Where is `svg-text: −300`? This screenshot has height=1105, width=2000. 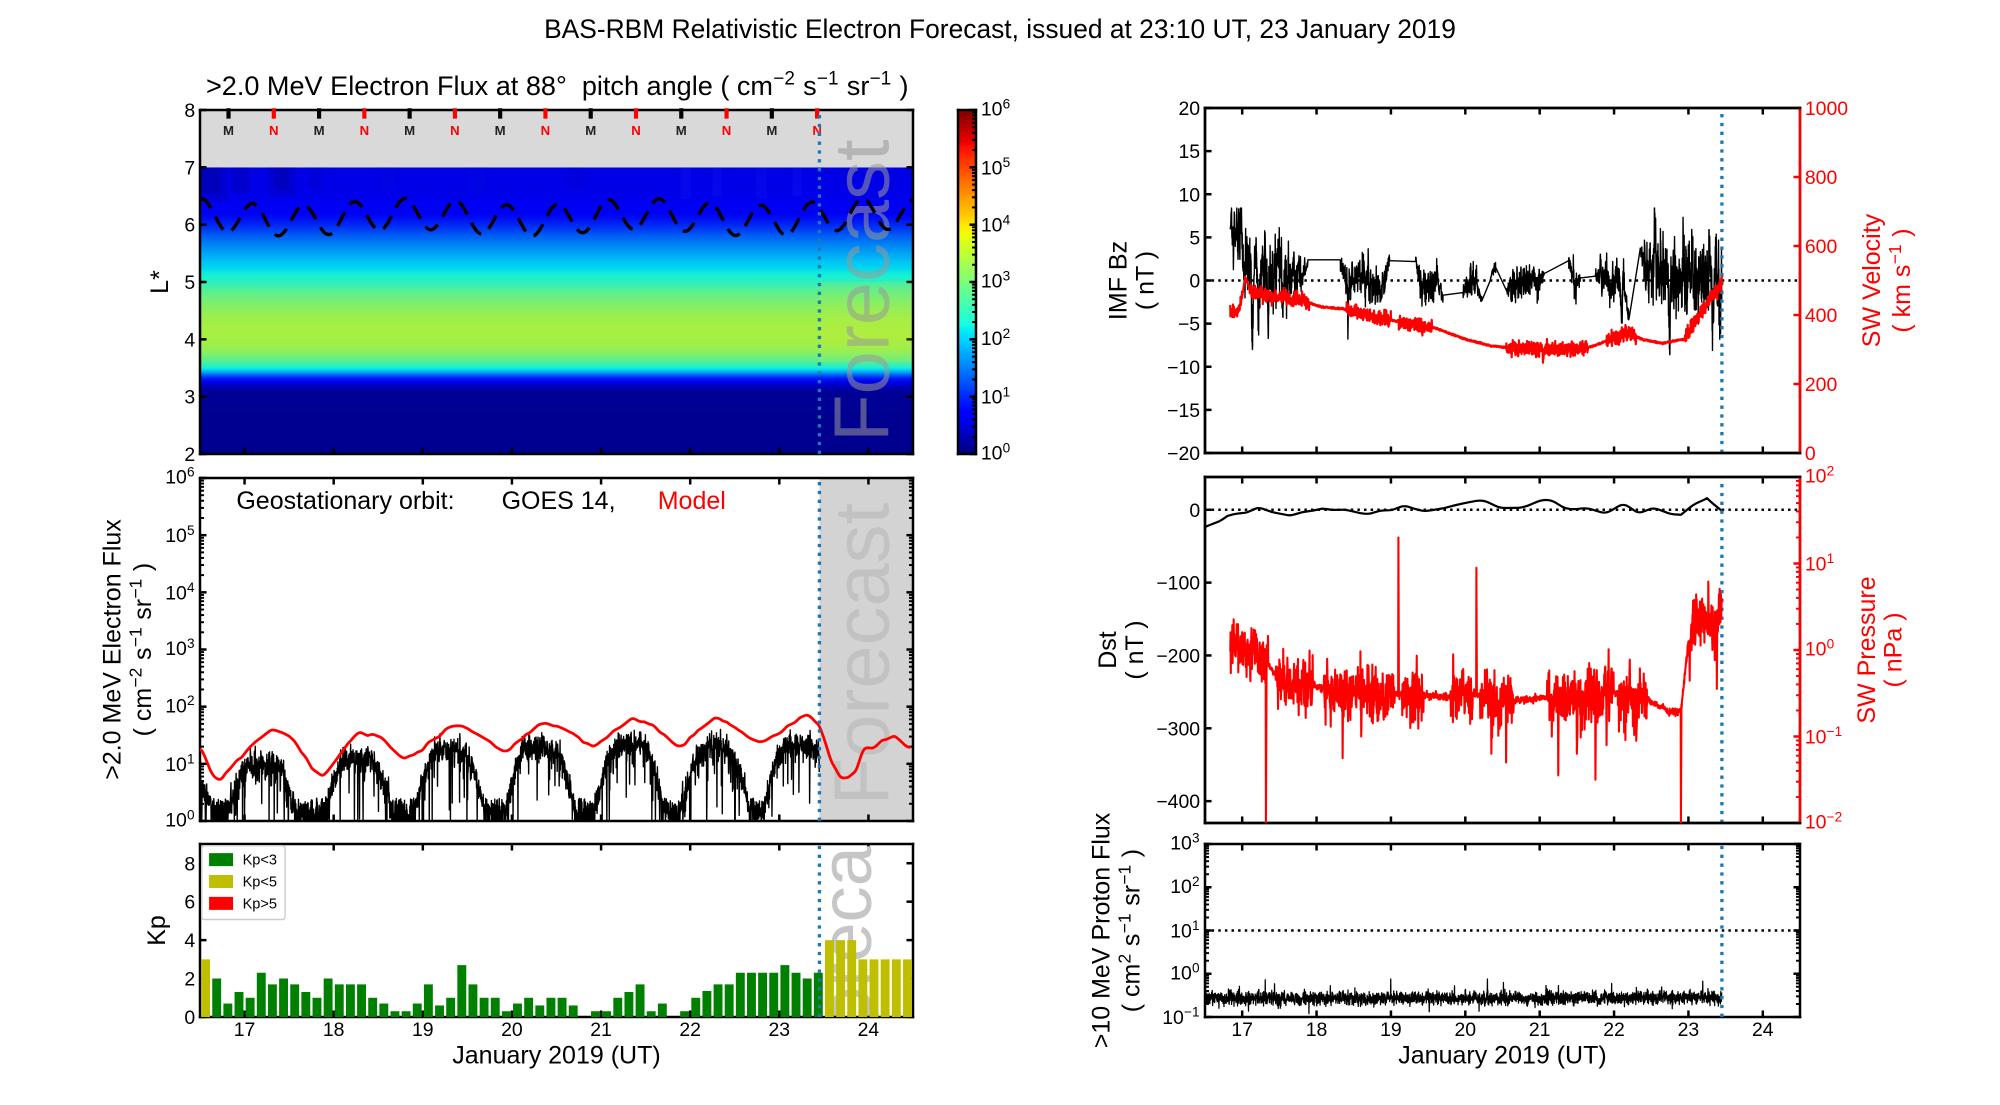 svg-text: −300 is located at coordinates (1178, 729).